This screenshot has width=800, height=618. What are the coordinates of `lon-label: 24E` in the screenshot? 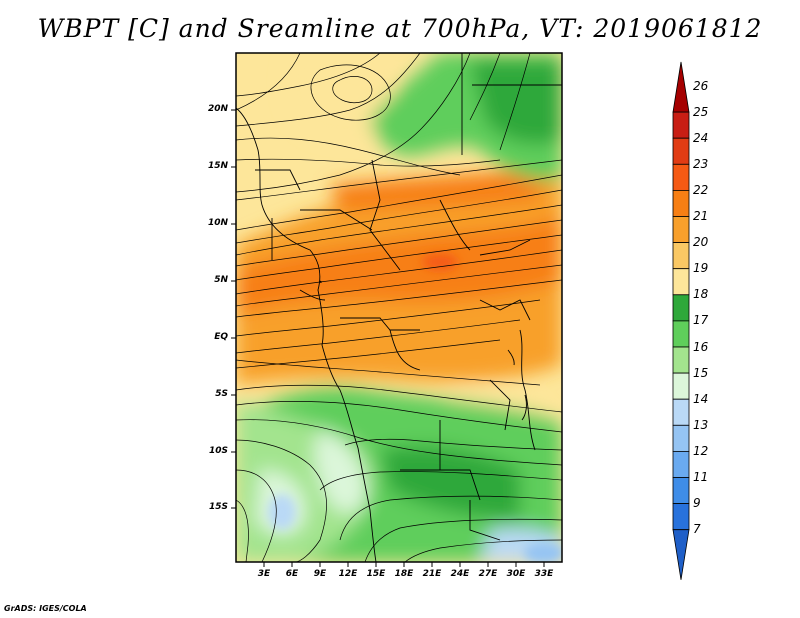 It's located at (460, 574).